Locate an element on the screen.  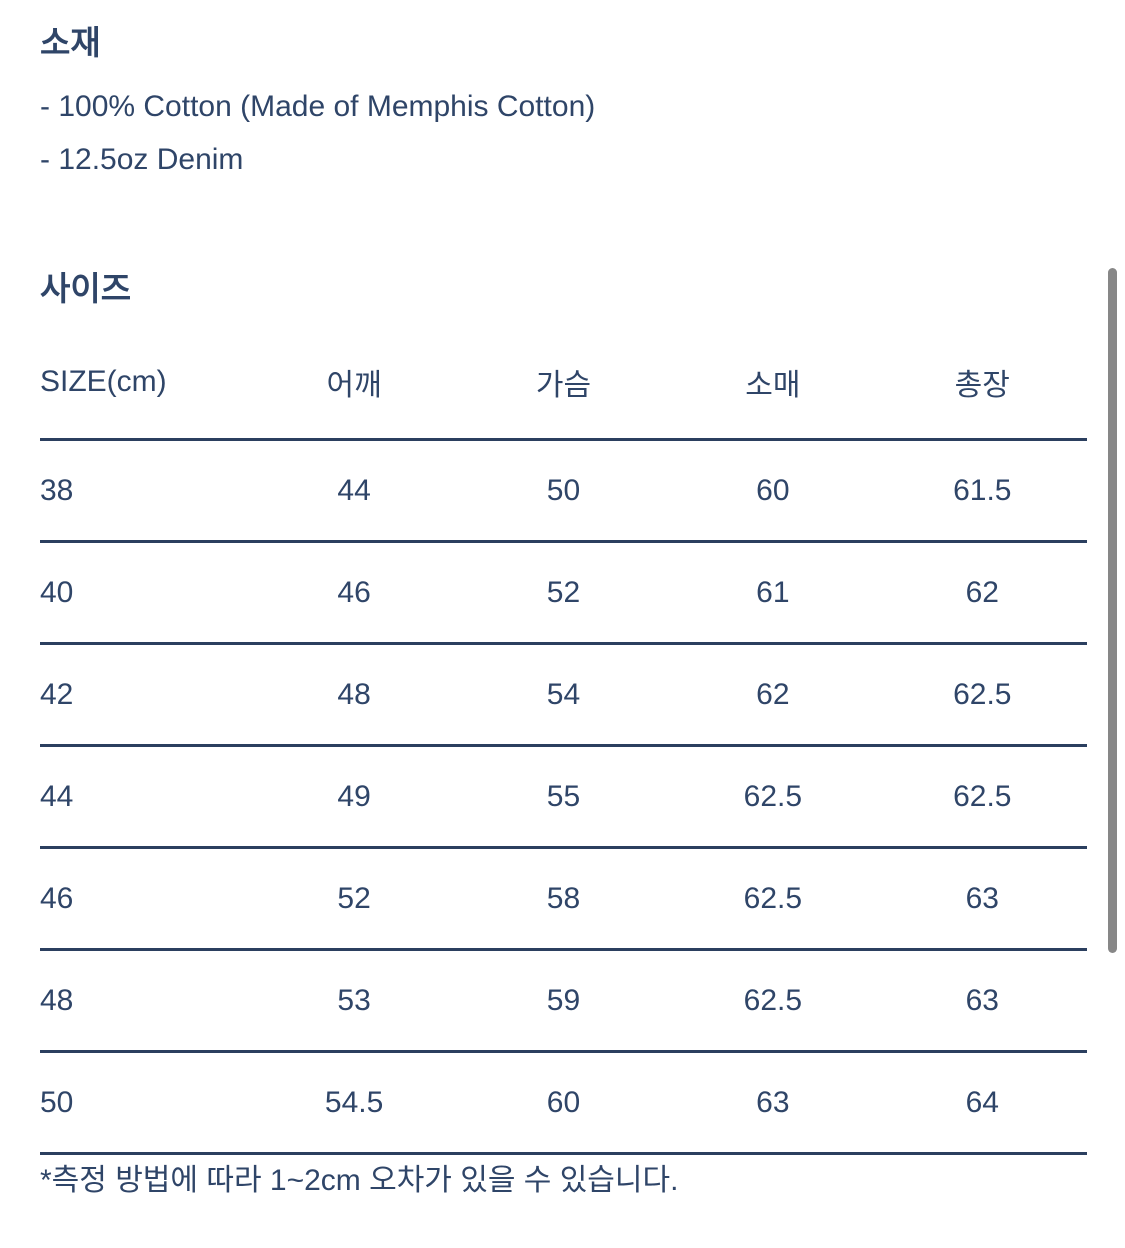
scrollbar-thumb is located at coordinates (1112, 610).